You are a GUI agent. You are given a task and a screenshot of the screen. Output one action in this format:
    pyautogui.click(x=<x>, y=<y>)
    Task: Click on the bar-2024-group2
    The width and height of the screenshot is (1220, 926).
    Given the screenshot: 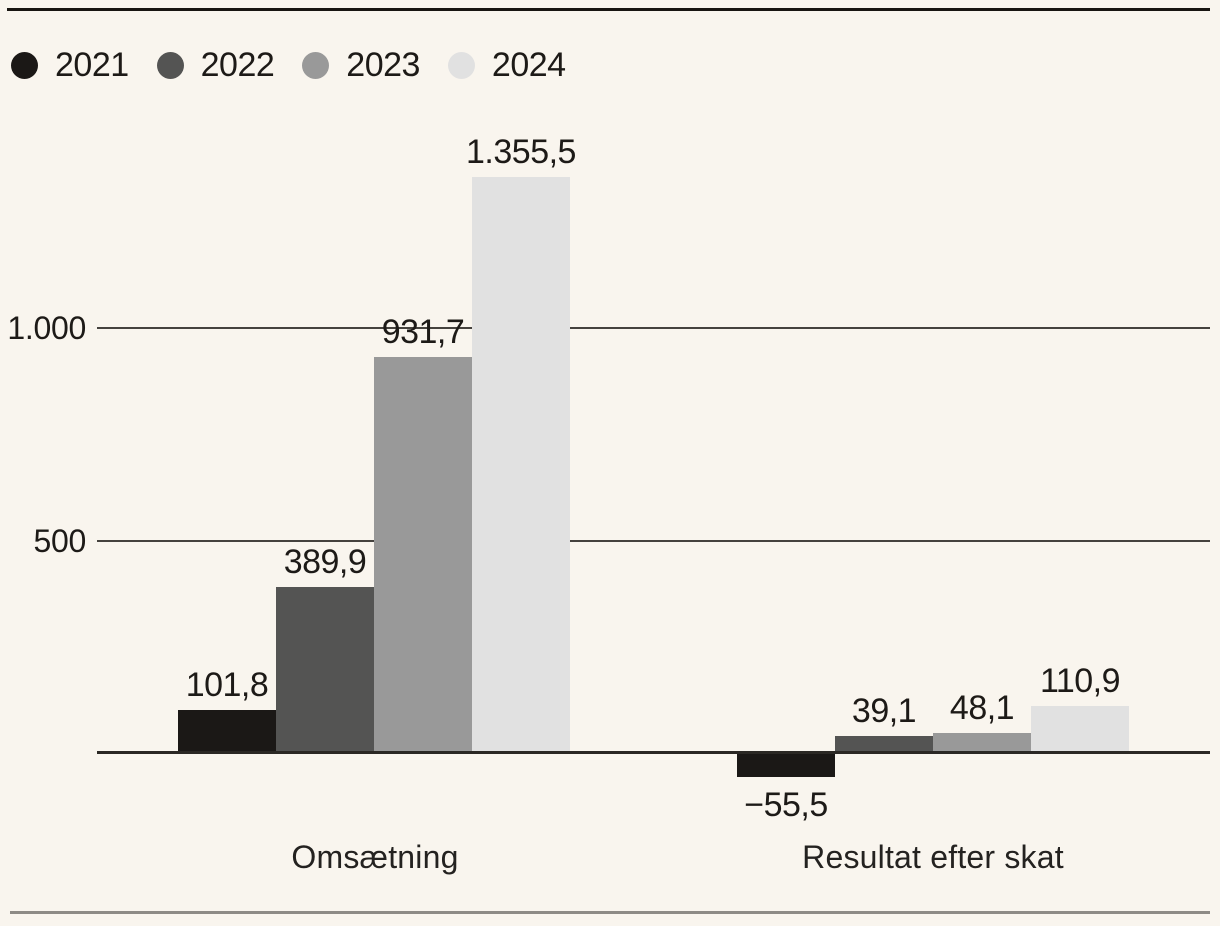 What is the action you would take?
    pyautogui.click(x=1080, y=729)
    